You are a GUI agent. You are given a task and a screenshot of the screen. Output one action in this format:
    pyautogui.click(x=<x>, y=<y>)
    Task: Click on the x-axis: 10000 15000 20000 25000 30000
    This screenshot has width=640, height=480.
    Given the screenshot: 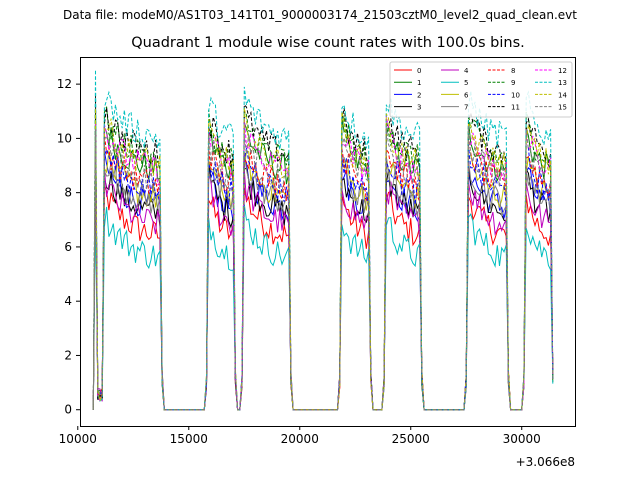 What is the action you would take?
    pyautogui.click(x=300, y=436)
    